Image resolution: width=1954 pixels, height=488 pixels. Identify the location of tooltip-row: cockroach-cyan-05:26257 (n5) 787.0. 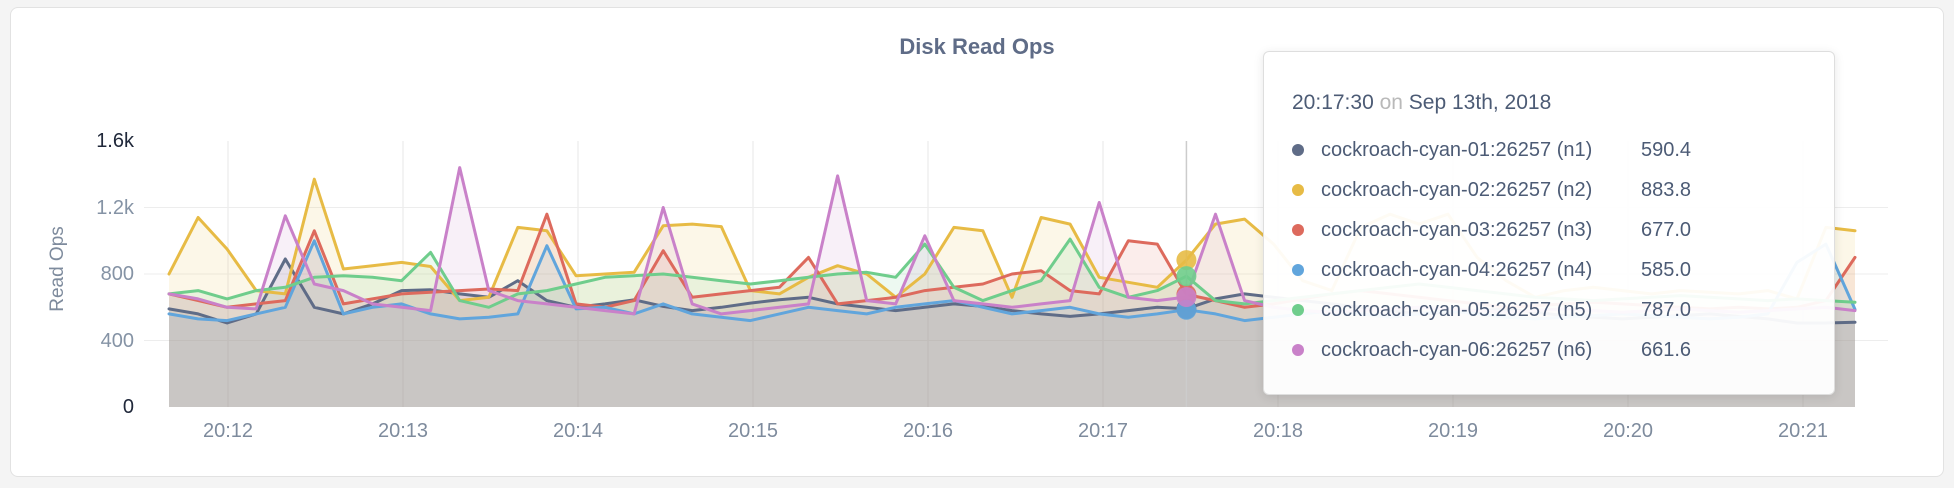
(1549, 310).